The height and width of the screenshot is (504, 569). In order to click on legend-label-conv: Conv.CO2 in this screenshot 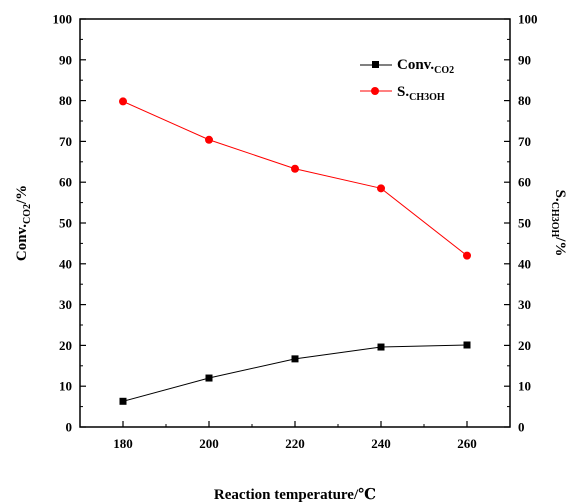, I will do `click(425, 66)`.